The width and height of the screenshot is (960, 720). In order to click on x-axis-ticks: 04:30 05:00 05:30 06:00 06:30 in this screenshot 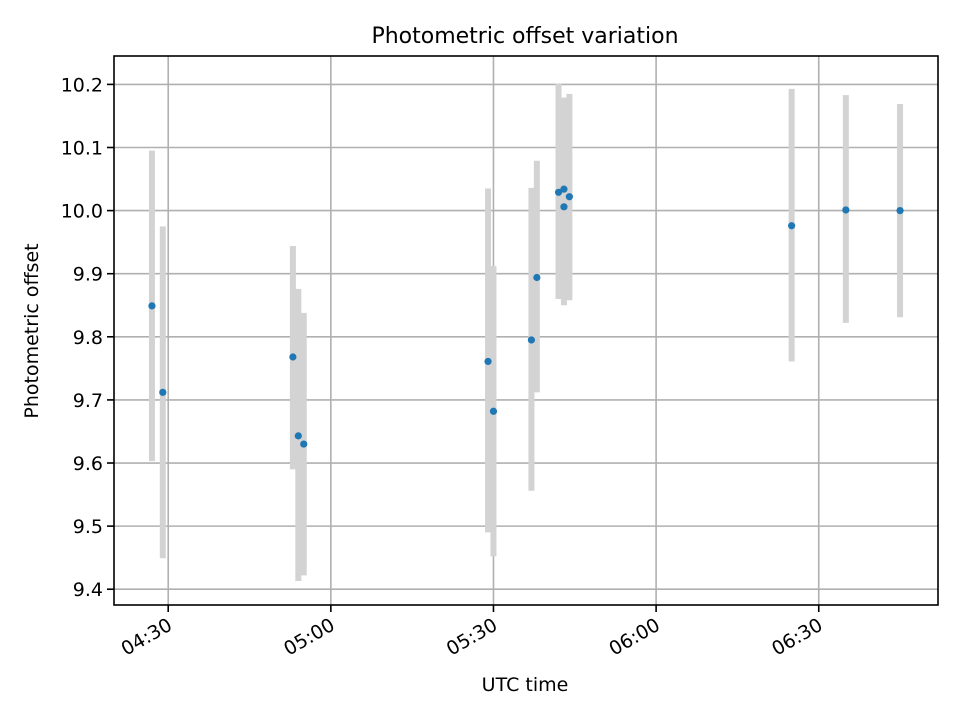, I will do `click(472, 632)`.